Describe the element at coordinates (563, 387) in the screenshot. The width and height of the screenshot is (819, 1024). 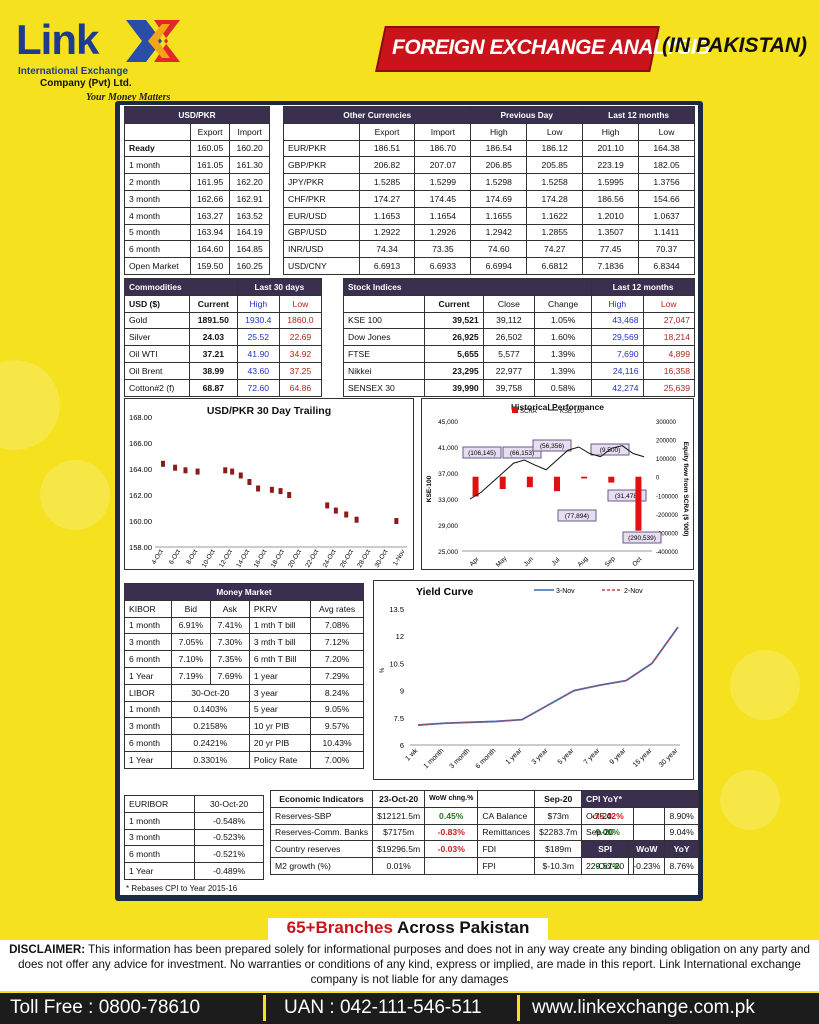
I see `table-cell: 0.58%` at that location.